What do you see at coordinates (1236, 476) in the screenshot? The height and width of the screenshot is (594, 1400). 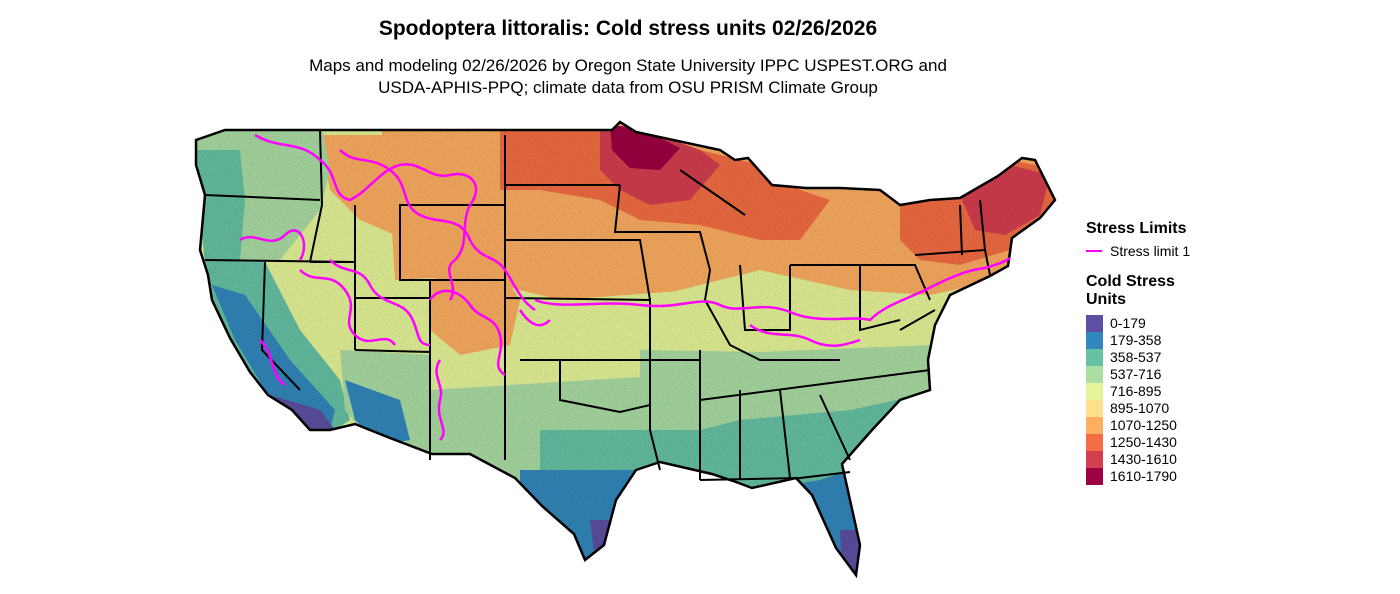 I see `legend-bin: 1610-1790` at bounding box center [1236, 476].